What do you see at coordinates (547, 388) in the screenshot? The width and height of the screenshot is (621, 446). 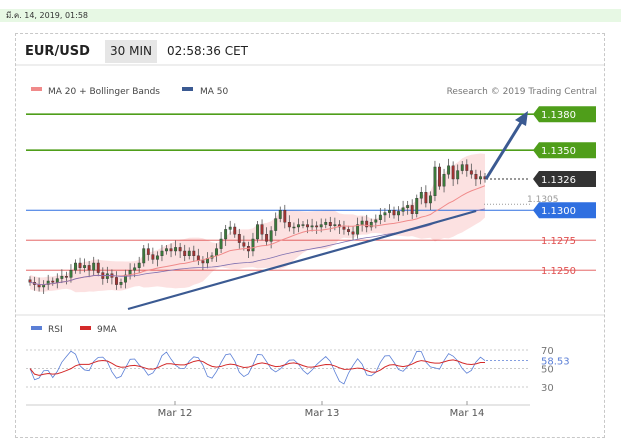 I see `rsi-tick-30: 30` at bounding box center [547, 388].